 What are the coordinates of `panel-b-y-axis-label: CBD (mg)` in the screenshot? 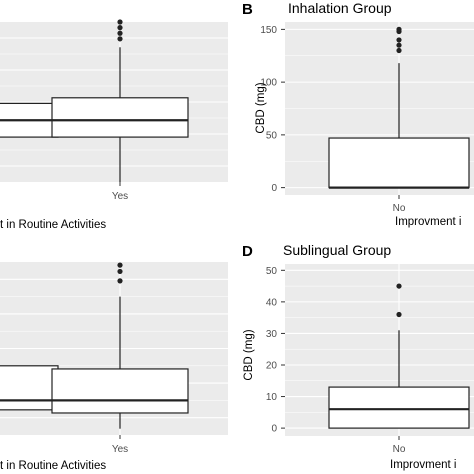 It's located at (261, 107).